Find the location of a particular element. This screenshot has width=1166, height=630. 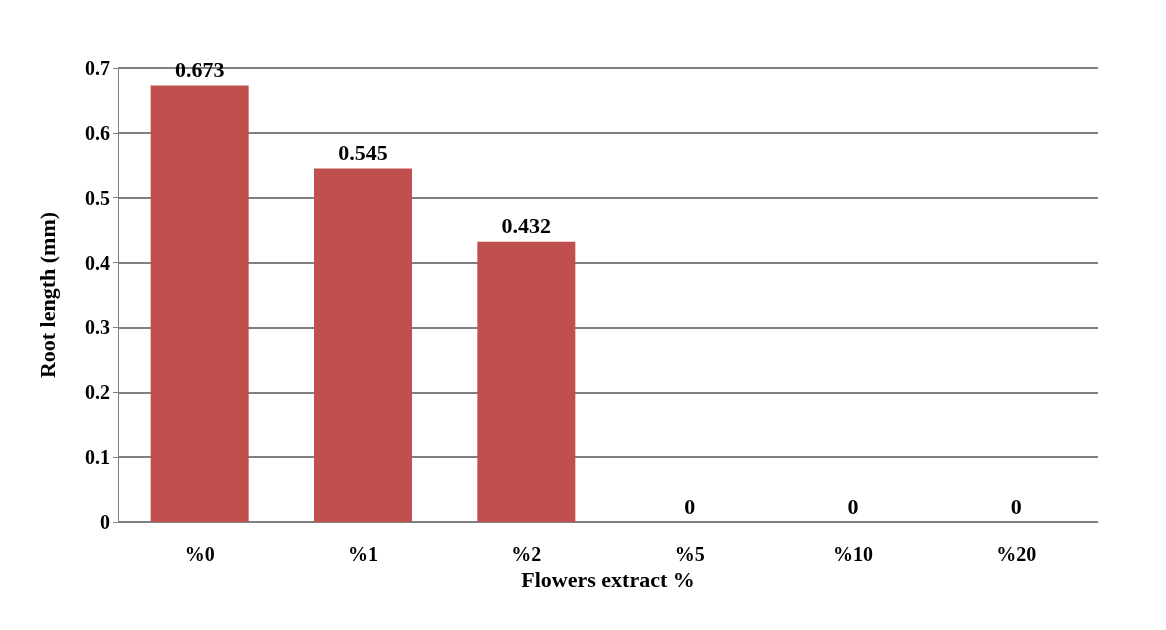

y-tick-label: 0.1 is located at coordinates (97, 457).